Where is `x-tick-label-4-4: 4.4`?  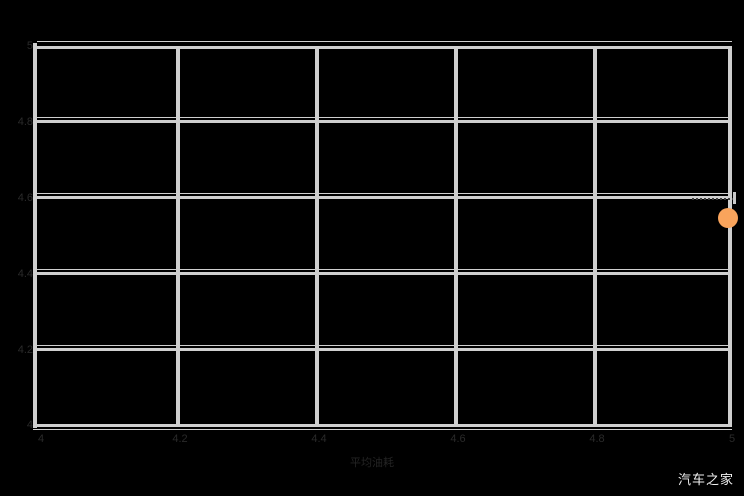
x-tick-label-4-4: 4.4 is located at coordinates (319, 439).